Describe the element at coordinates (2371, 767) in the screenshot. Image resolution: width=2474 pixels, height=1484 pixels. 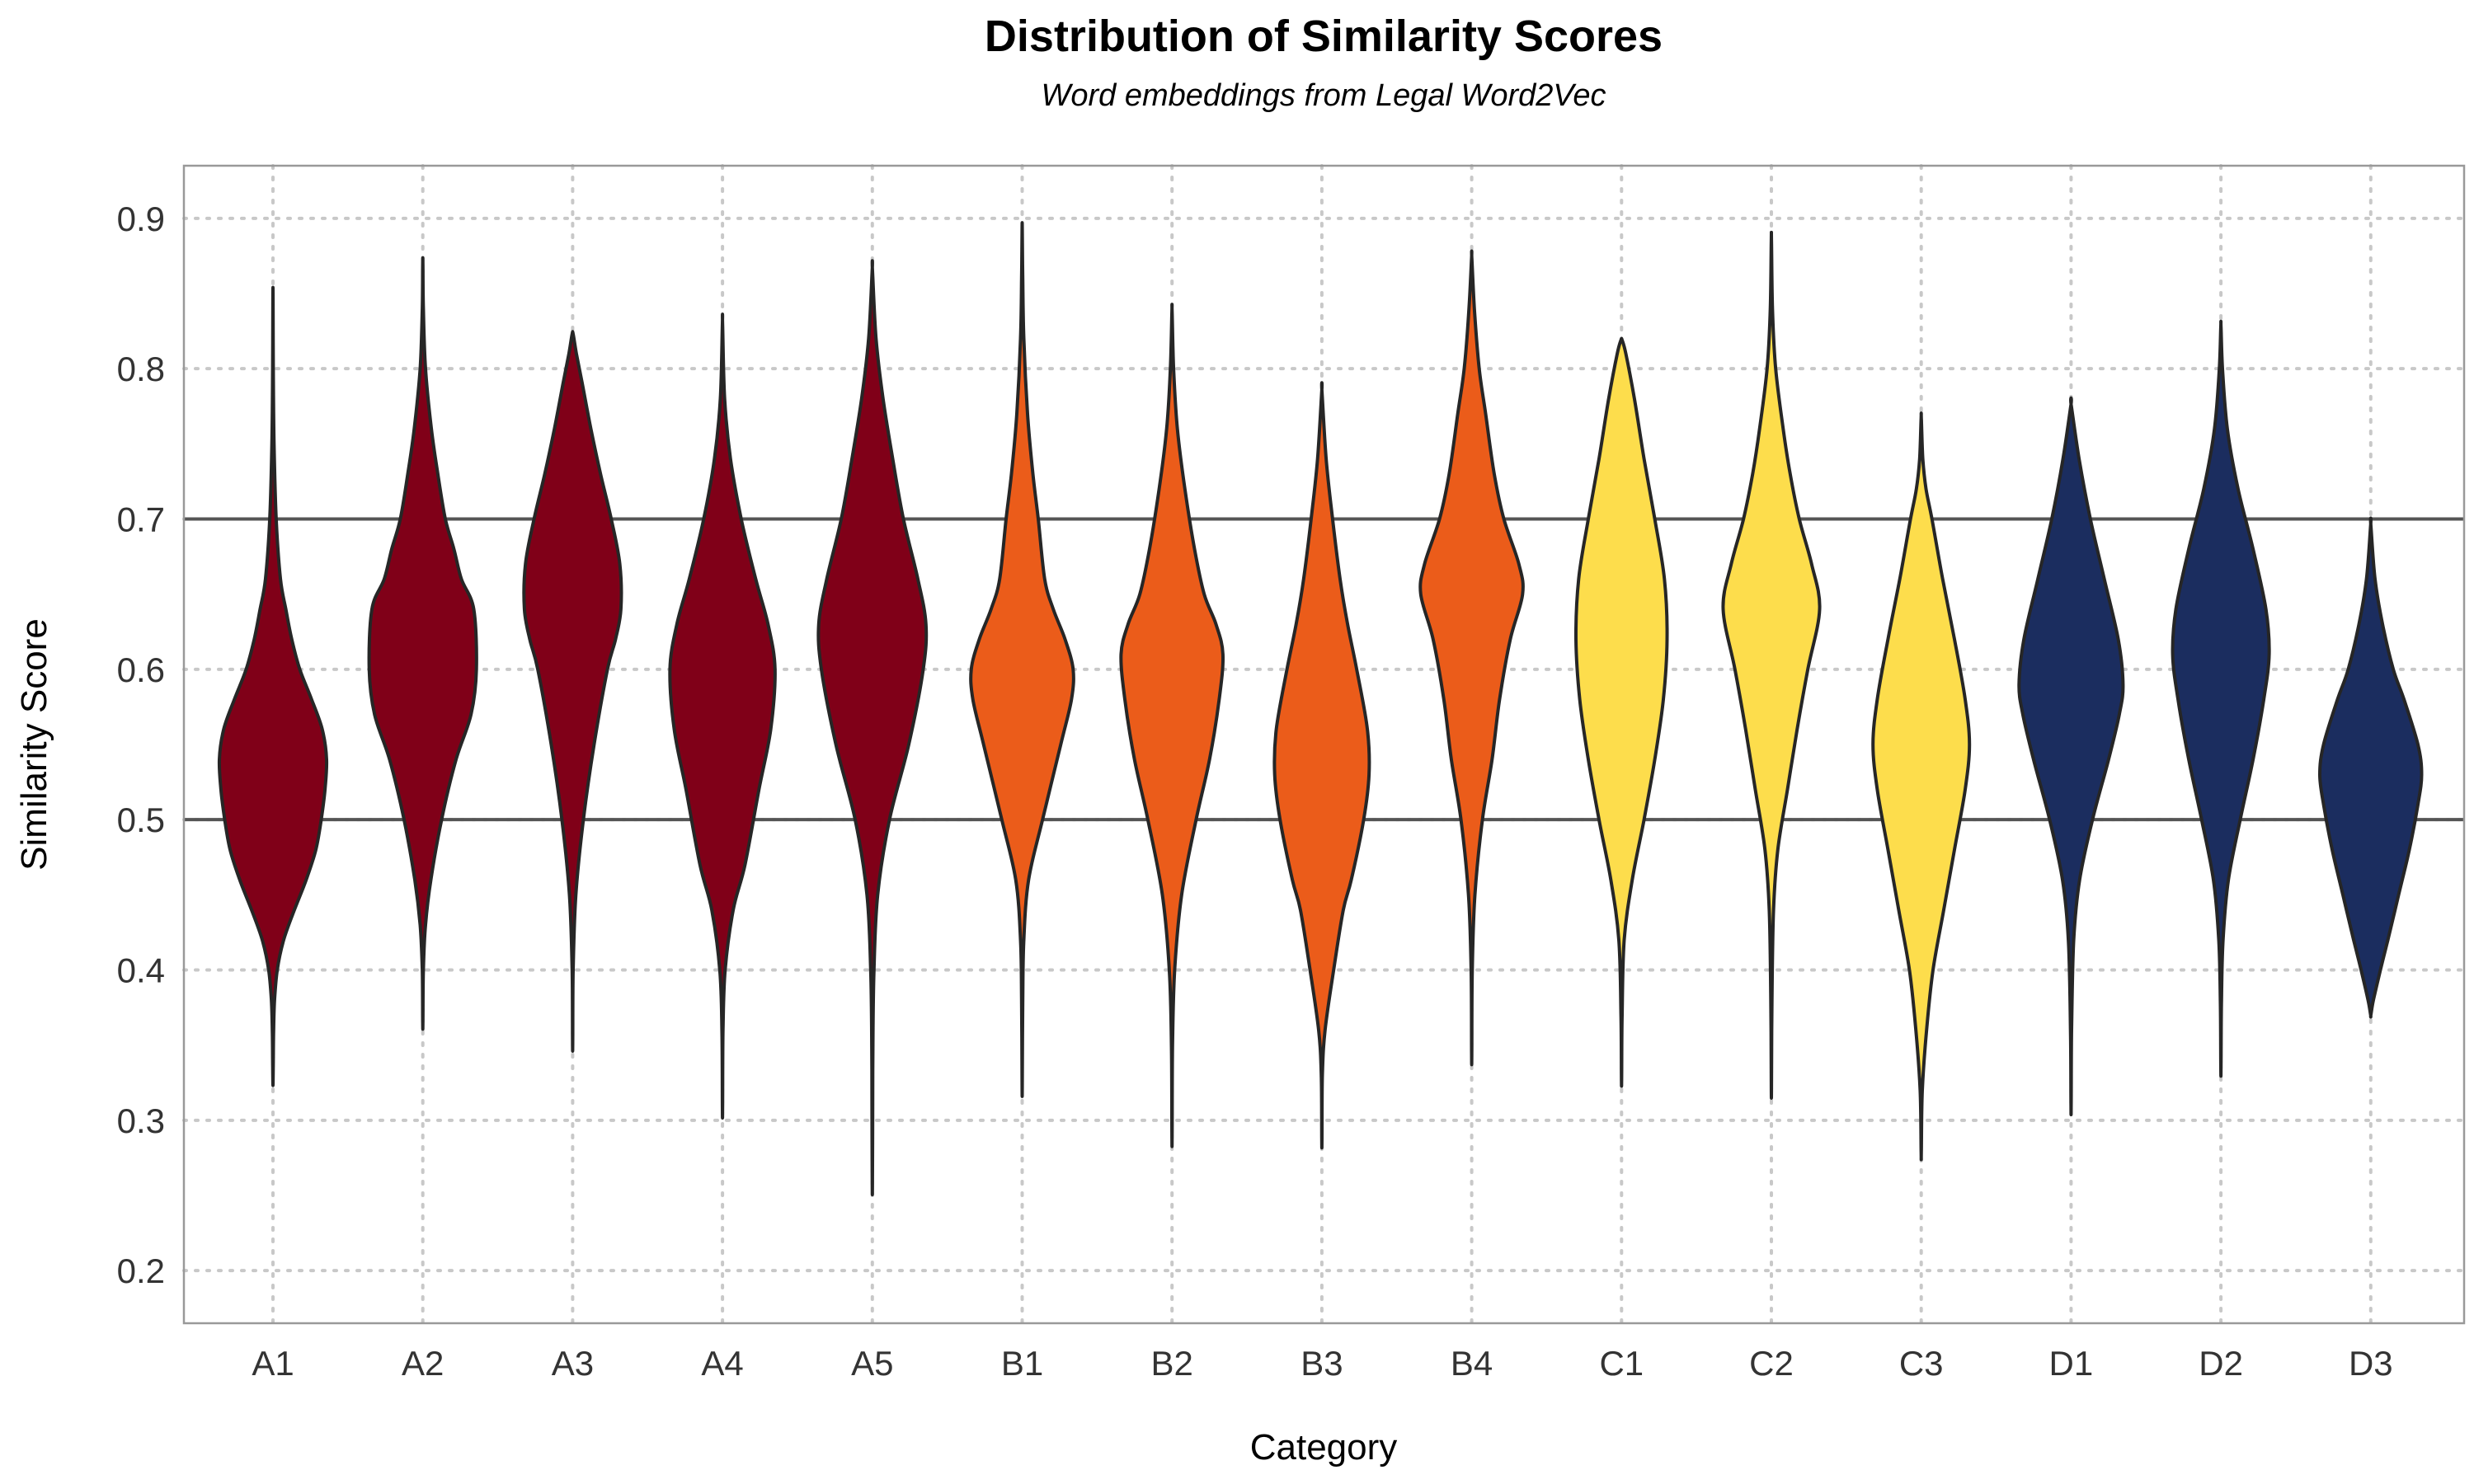
I see `violin-d3` at that location.